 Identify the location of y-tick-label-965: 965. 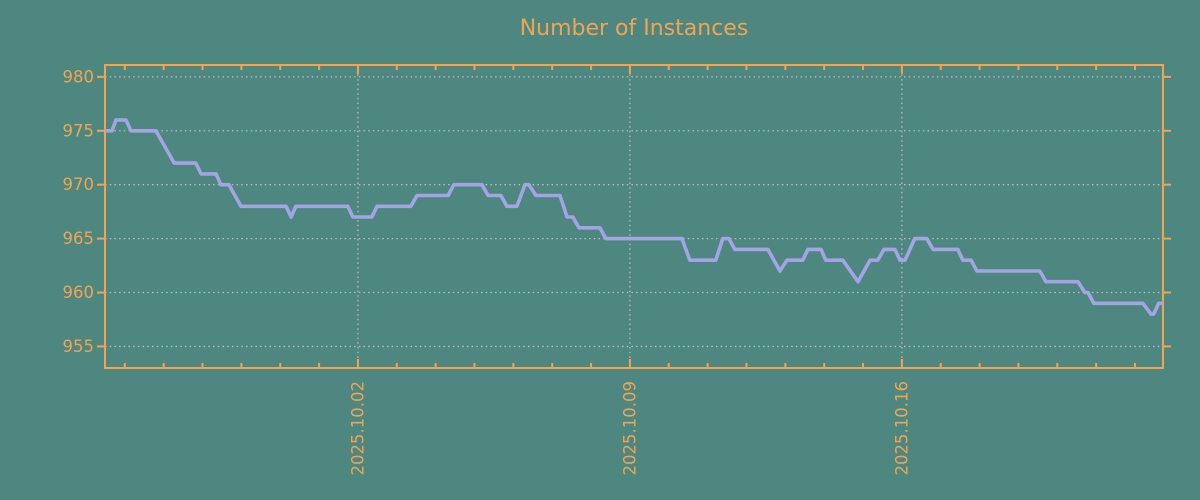
(79, 238).